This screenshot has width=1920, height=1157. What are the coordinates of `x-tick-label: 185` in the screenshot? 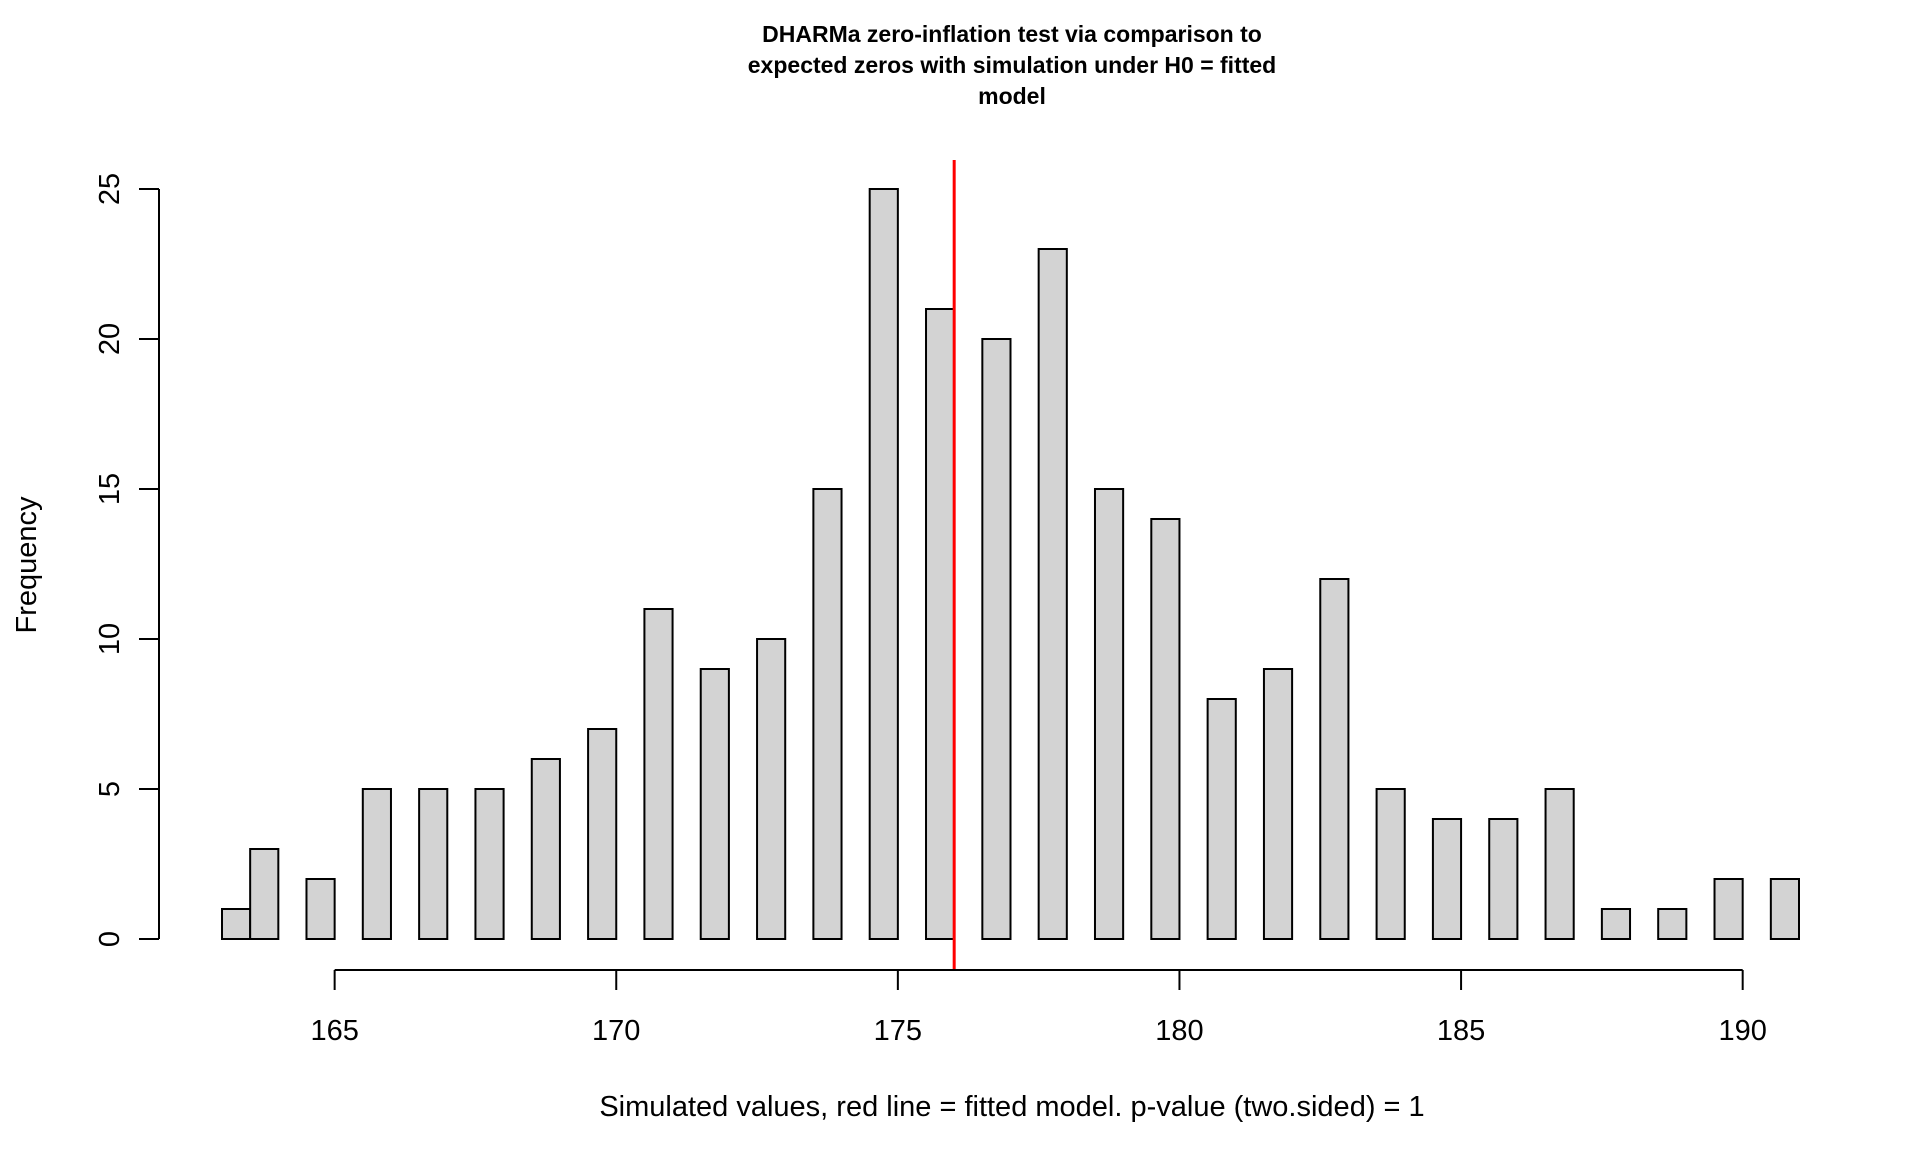 It's located at (1461, 1031).